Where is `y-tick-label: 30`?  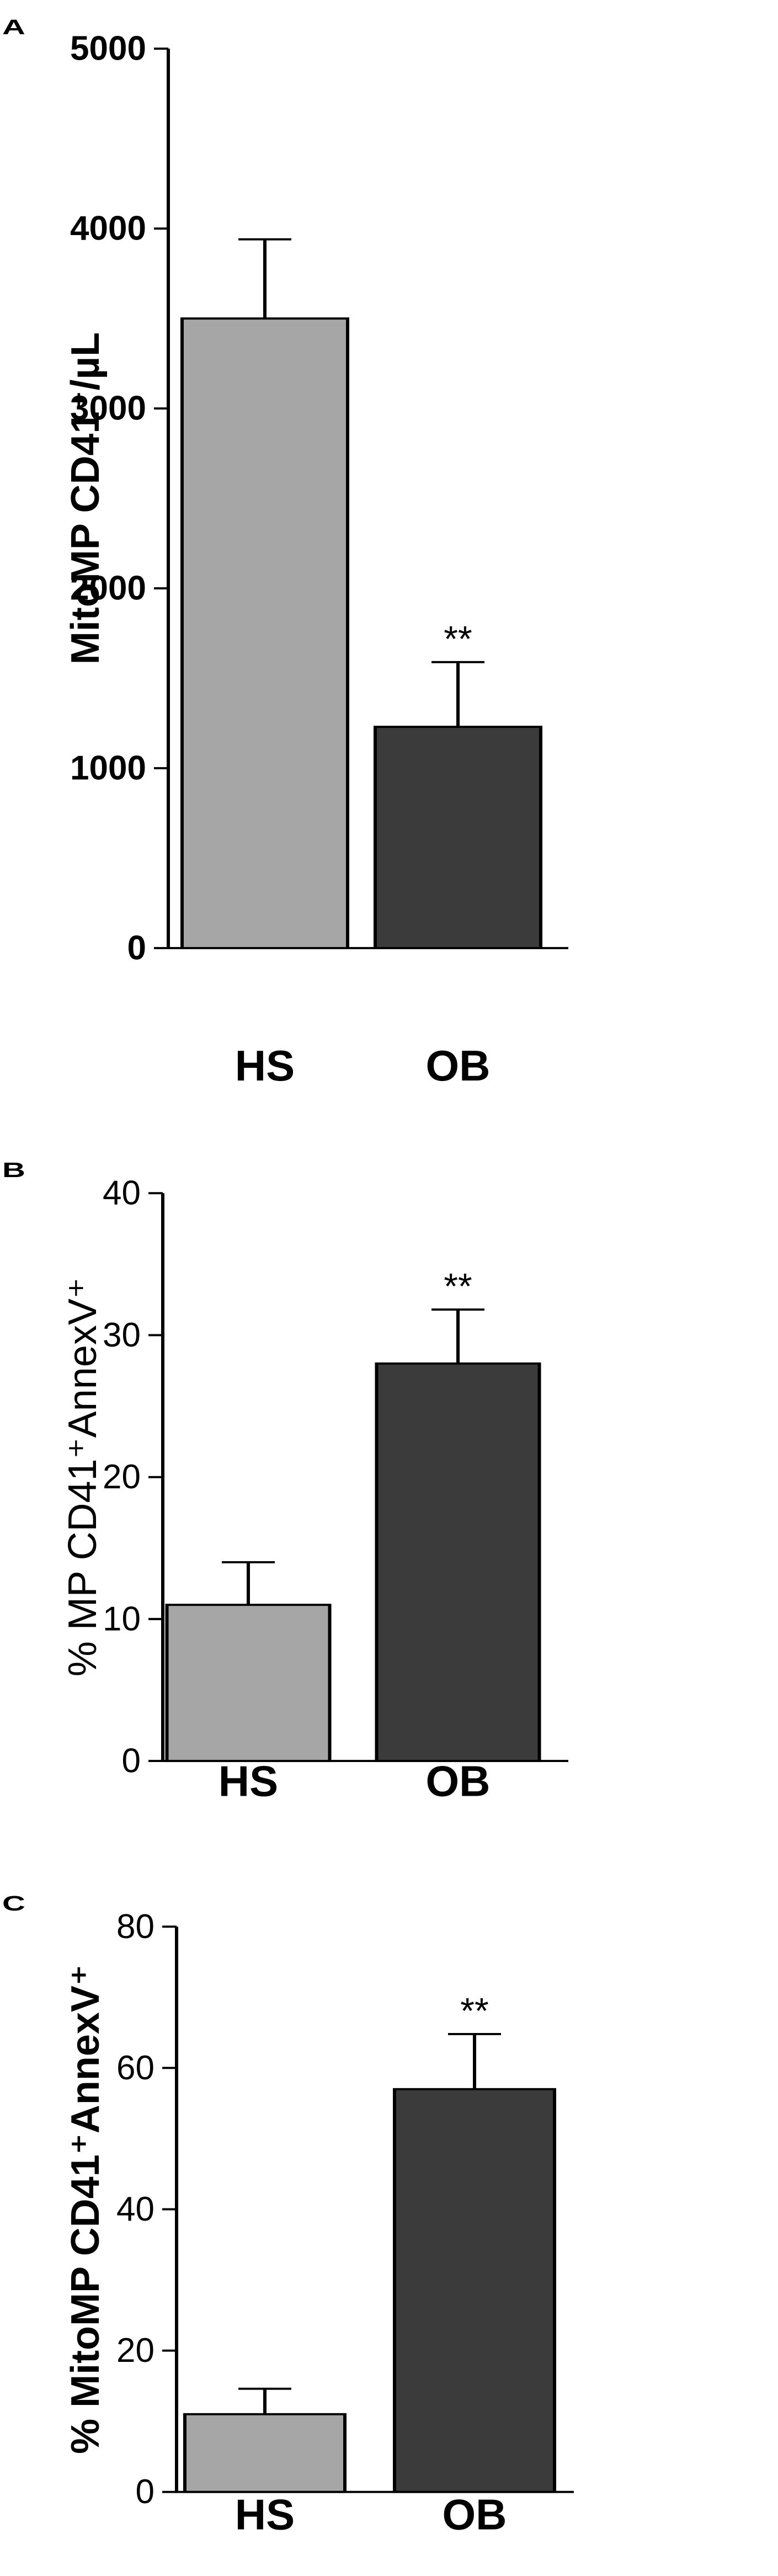 y-tick-label: 30 is located at coordinates (122, 1335).